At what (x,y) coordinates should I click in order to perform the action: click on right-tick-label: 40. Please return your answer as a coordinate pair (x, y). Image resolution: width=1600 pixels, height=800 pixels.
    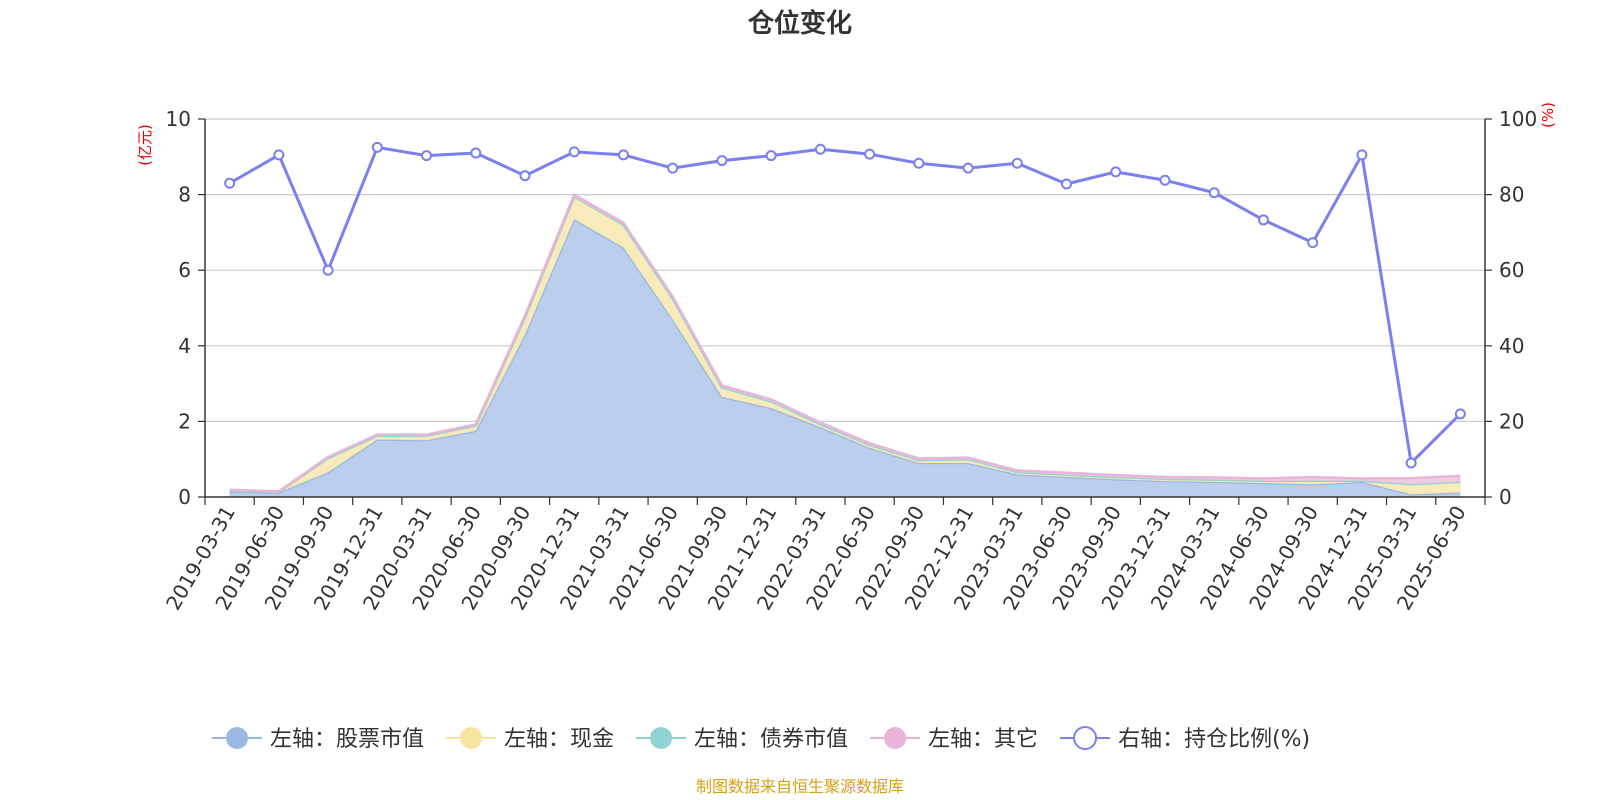
    Looking at the image, I should click on (1511, 346).